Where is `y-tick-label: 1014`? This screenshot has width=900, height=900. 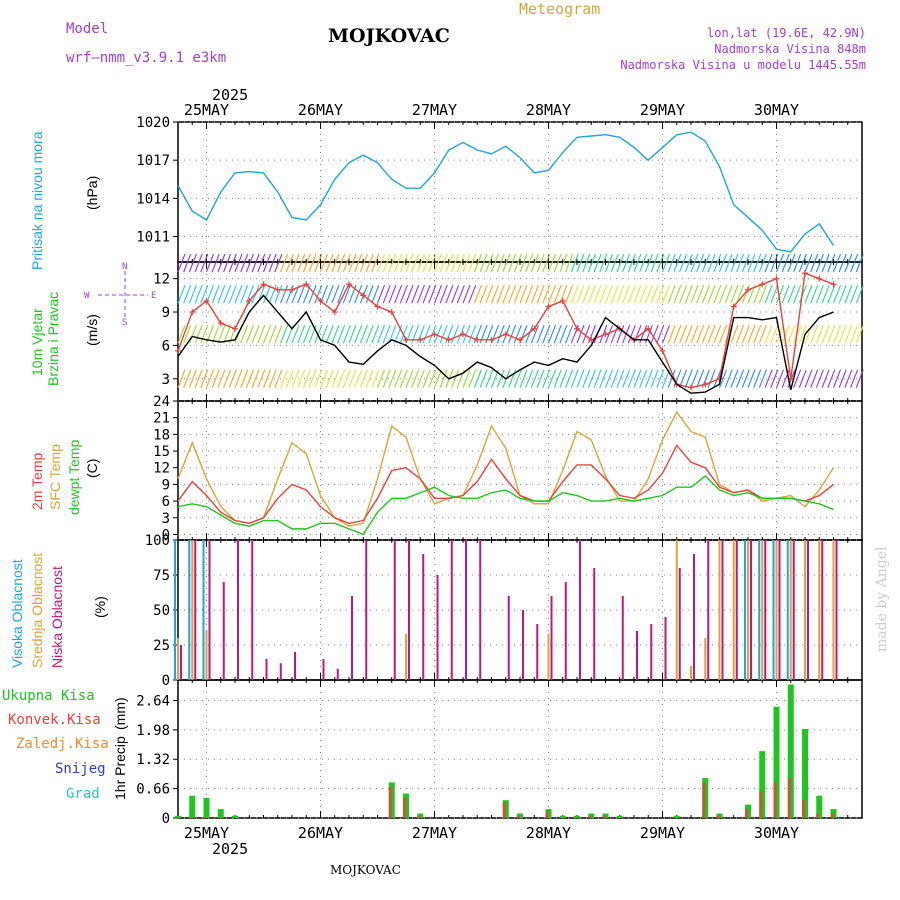 y-tick-label: 1014 is located at coordinates (153, 199).